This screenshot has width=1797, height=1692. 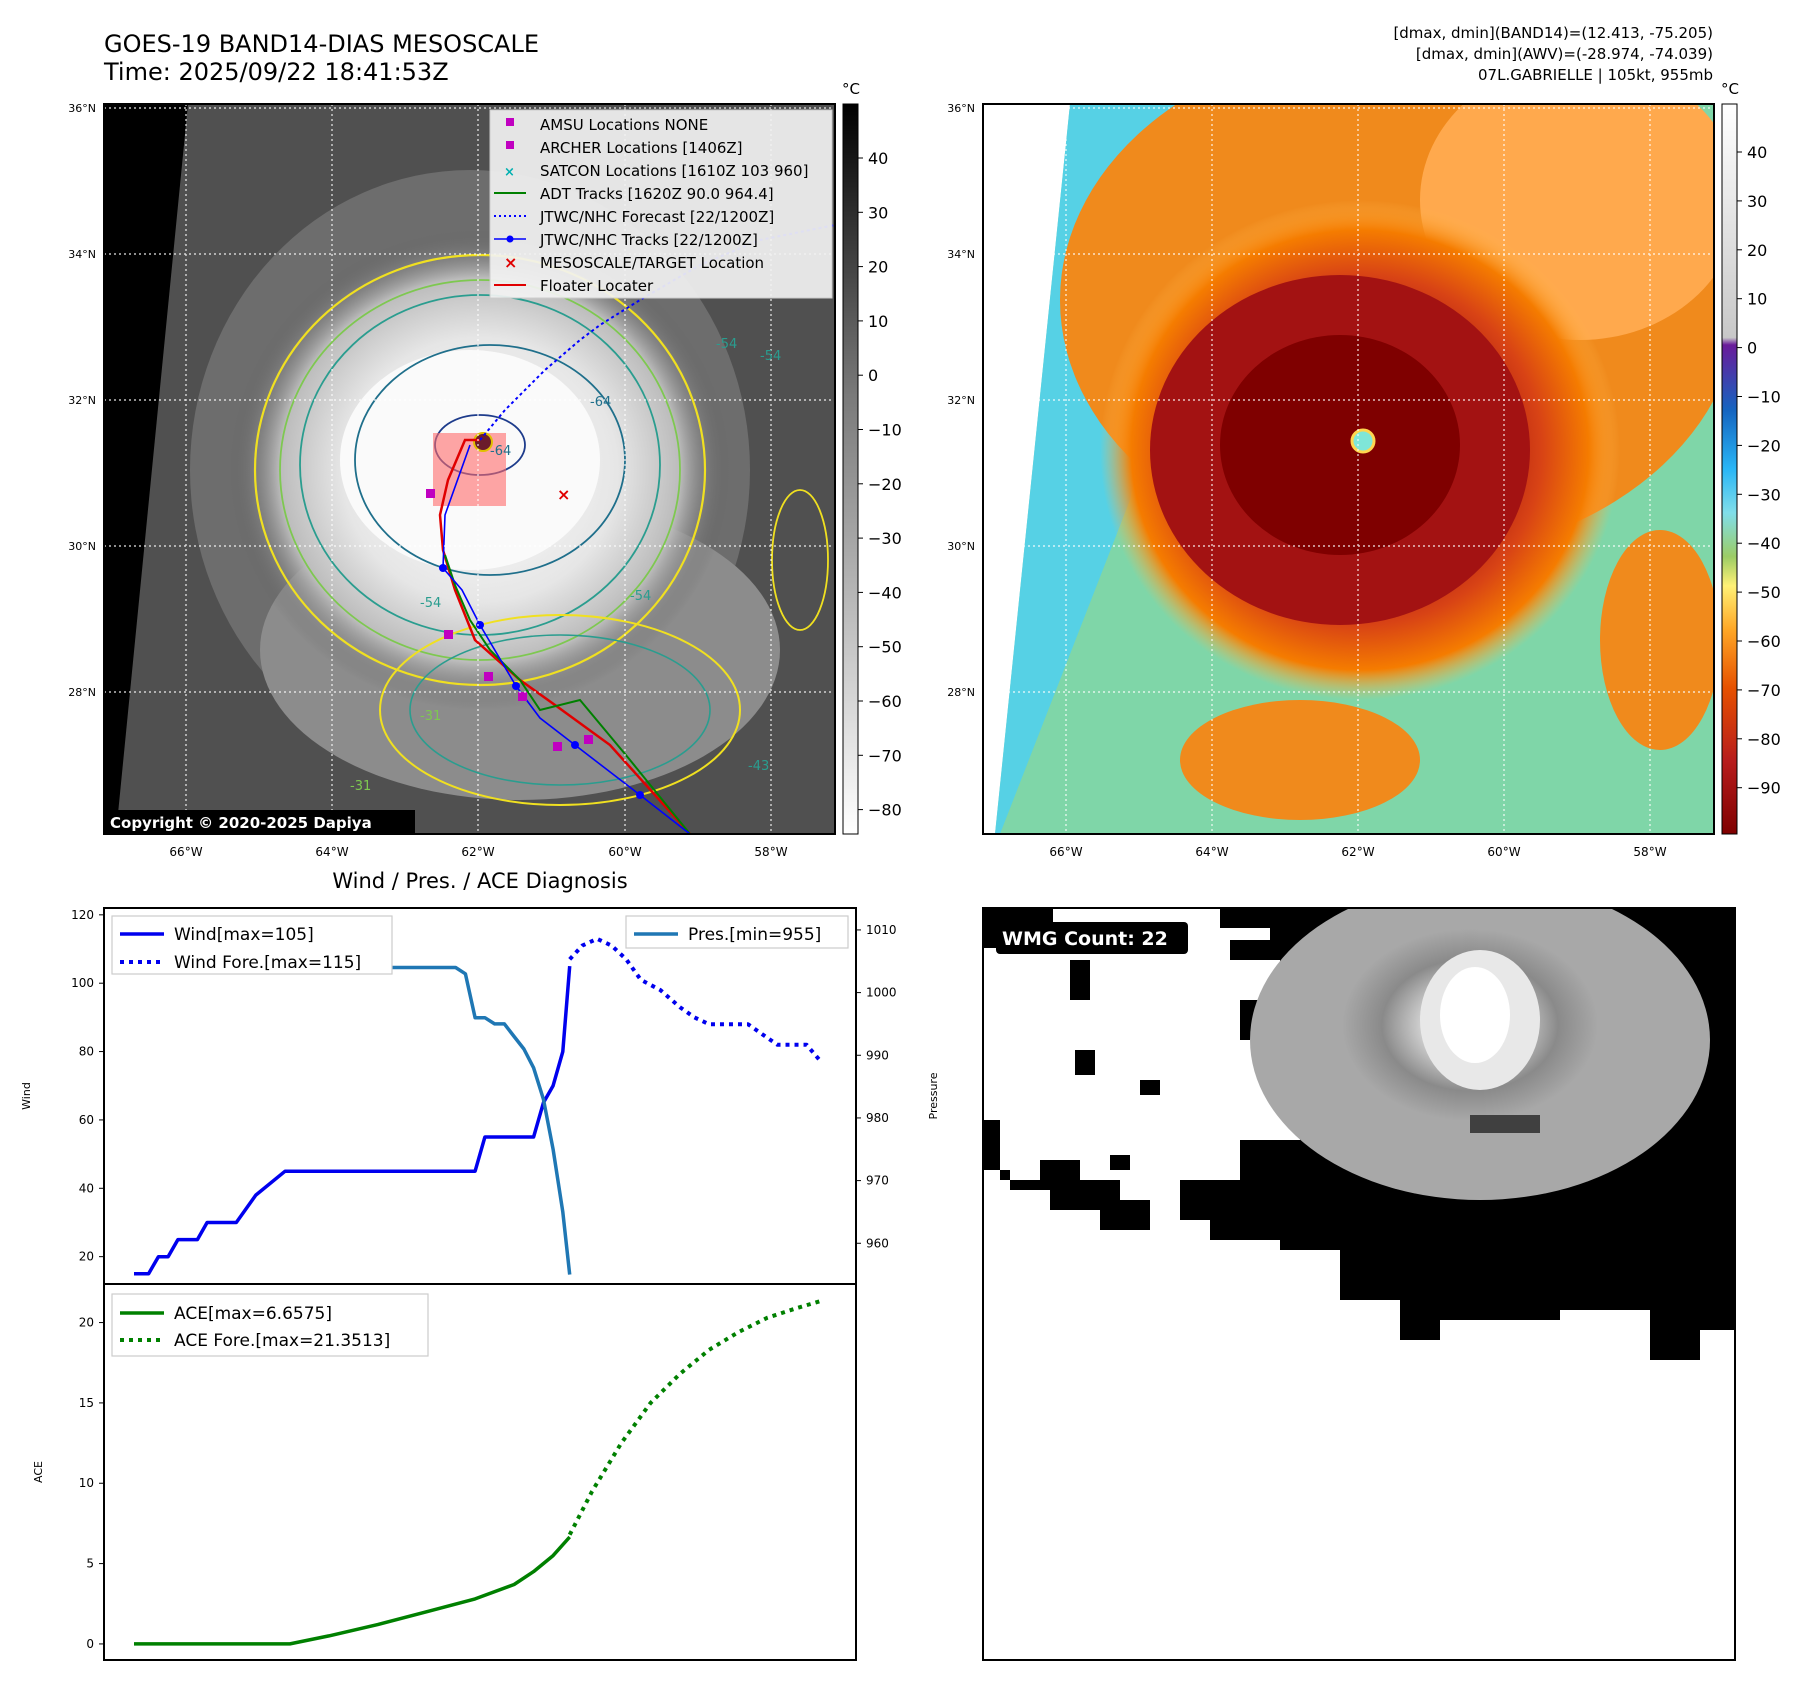 What do you see at coordinates (510, 262) in the screenshot?
I see `legend-target-marker: ×` at bounding box center [510, 262].